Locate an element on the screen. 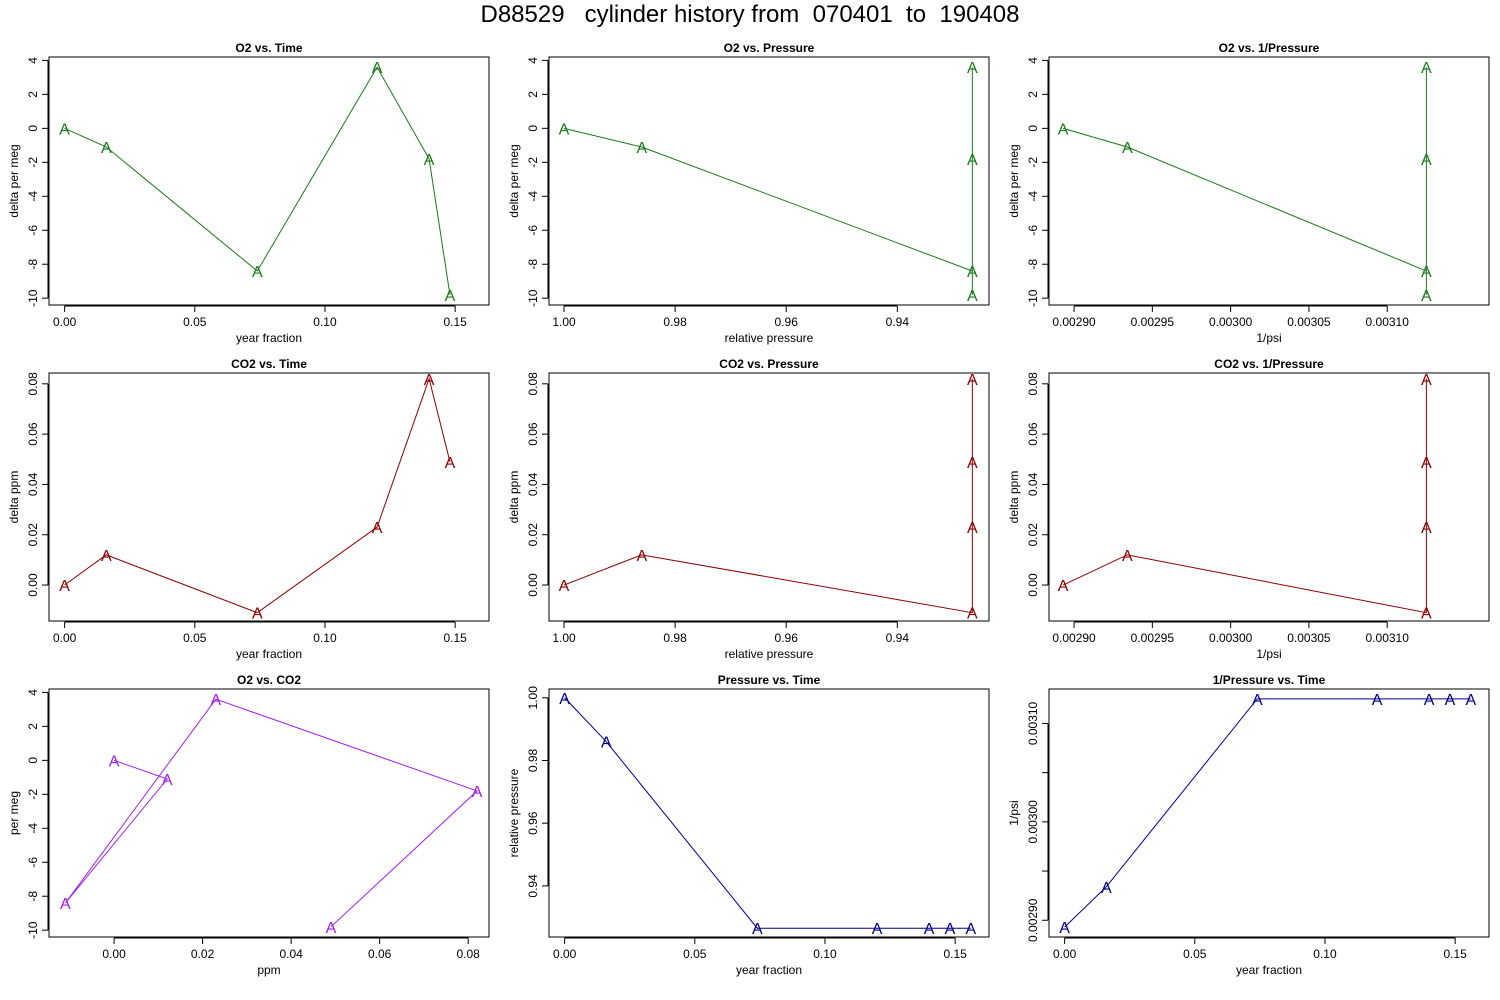  y-tick-label: 0.08 is located at coordinates (1033, 384).